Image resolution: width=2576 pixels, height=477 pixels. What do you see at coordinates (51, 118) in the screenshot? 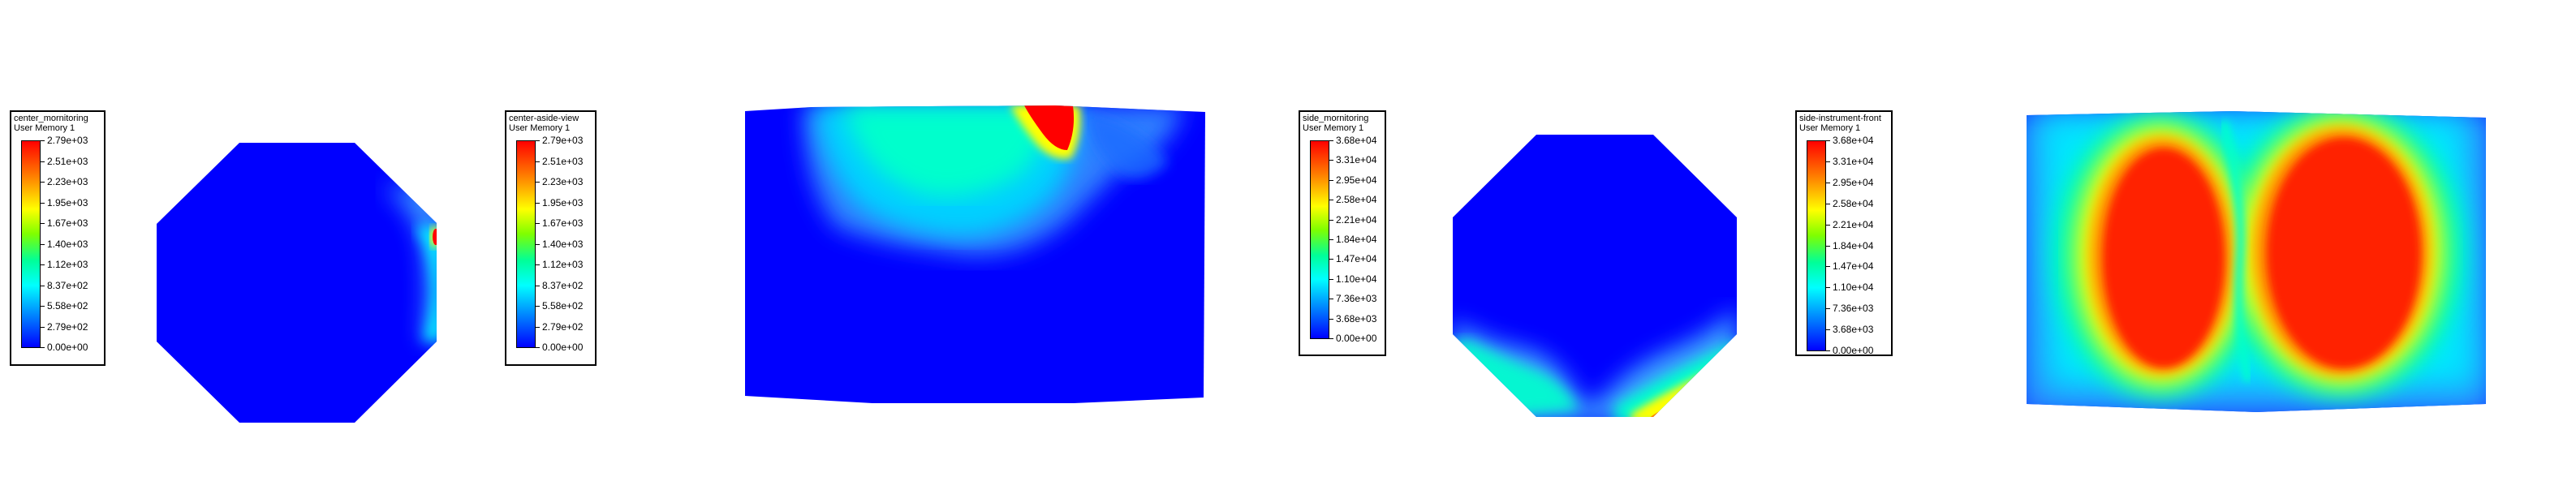
I see `legend-title: center_mornitoring` at bounding box center [51, 118].